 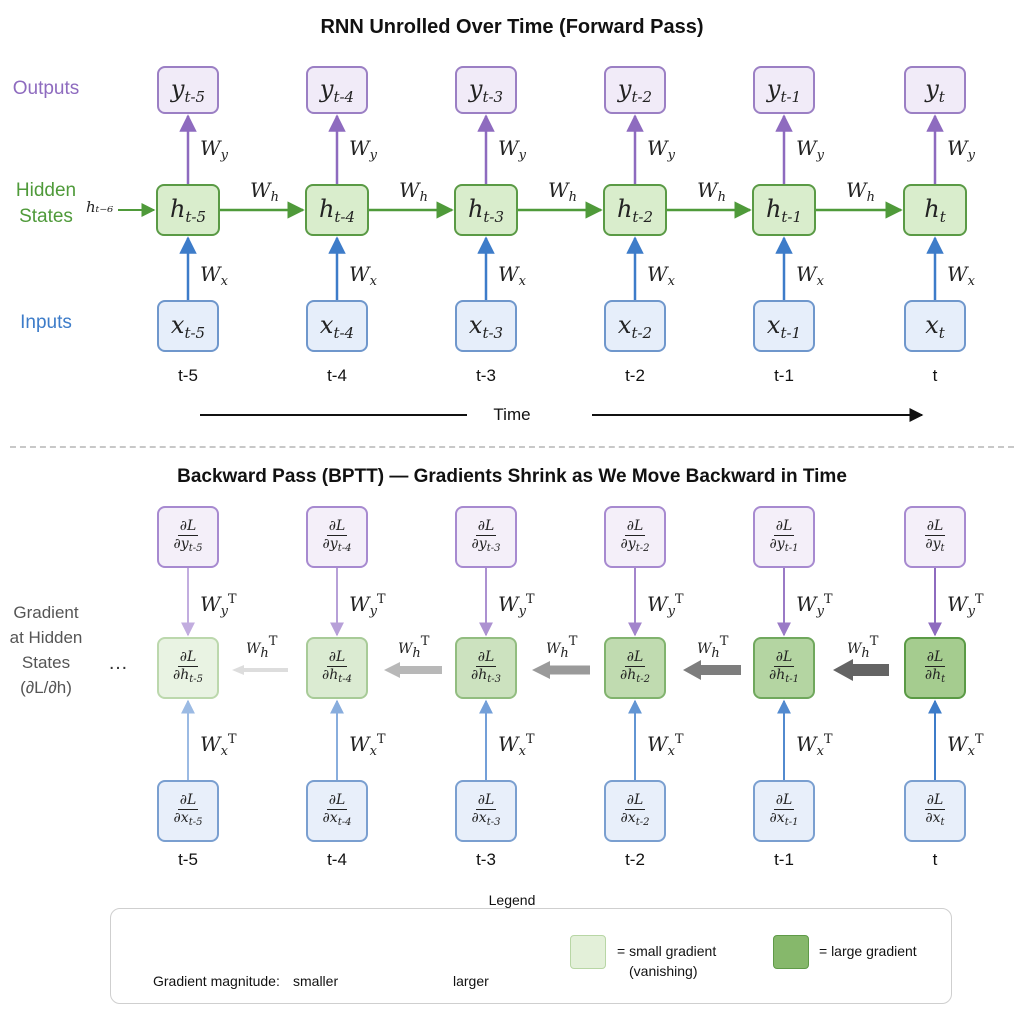 I want to click on outputs-label: Outputs, so click(x=46, y=88).